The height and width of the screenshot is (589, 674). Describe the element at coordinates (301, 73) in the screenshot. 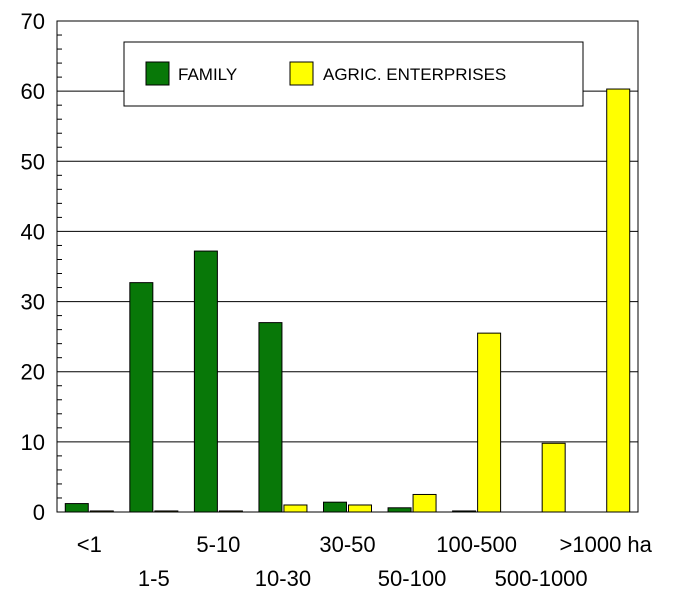

I see `legend-swatch-agric-enterprises` at that location.